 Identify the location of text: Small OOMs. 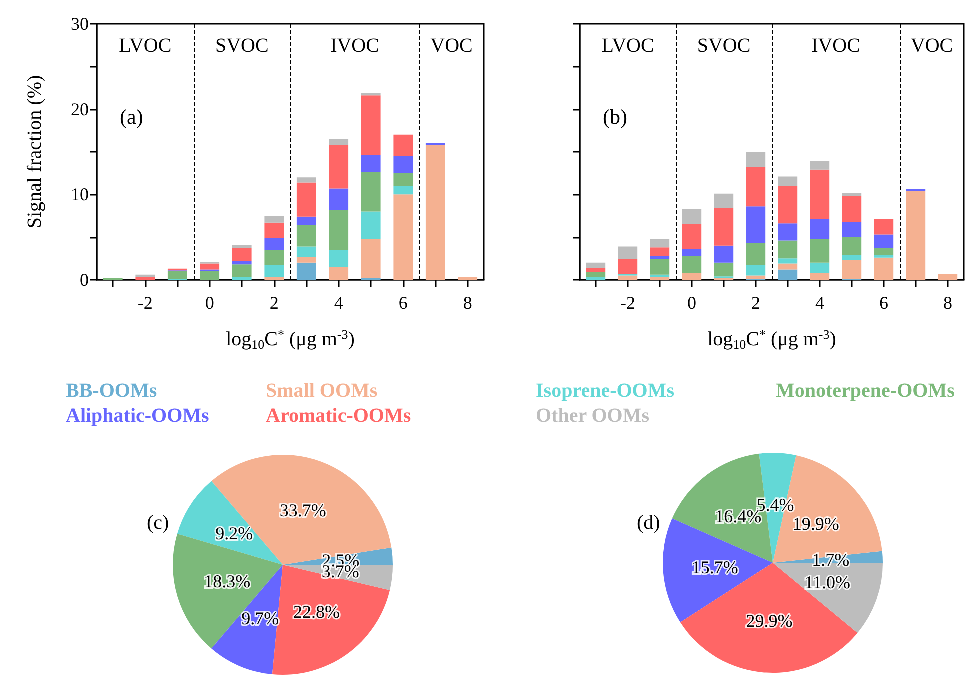
(322, 391).